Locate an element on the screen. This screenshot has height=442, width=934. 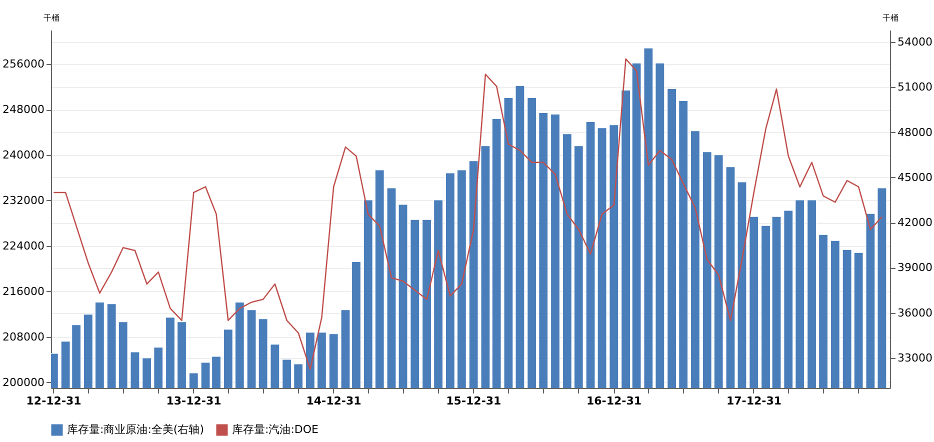
y-tick-label: 240000 is located at coordinates (23, 155).